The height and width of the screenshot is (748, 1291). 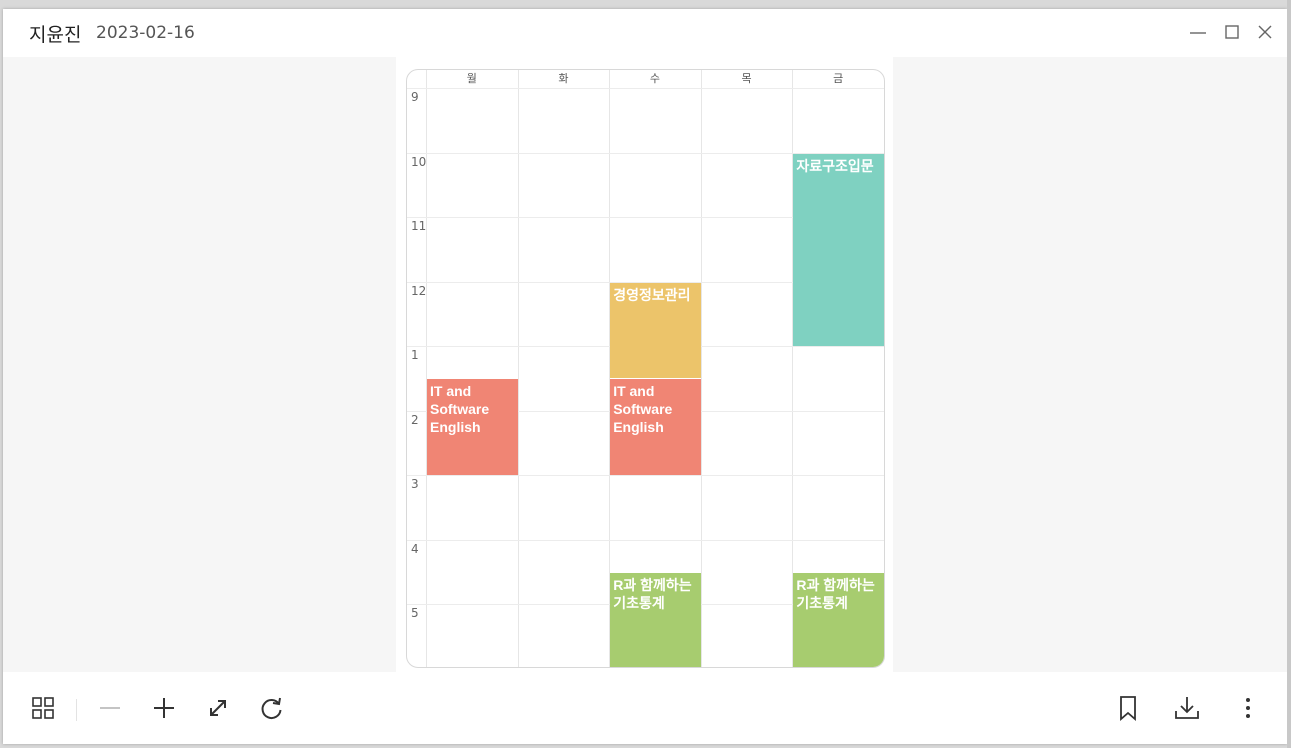 What do you see at coordinates (415, 355) in the screenshot?
I see `hour-label: 1` at bounding box center [415, 355].